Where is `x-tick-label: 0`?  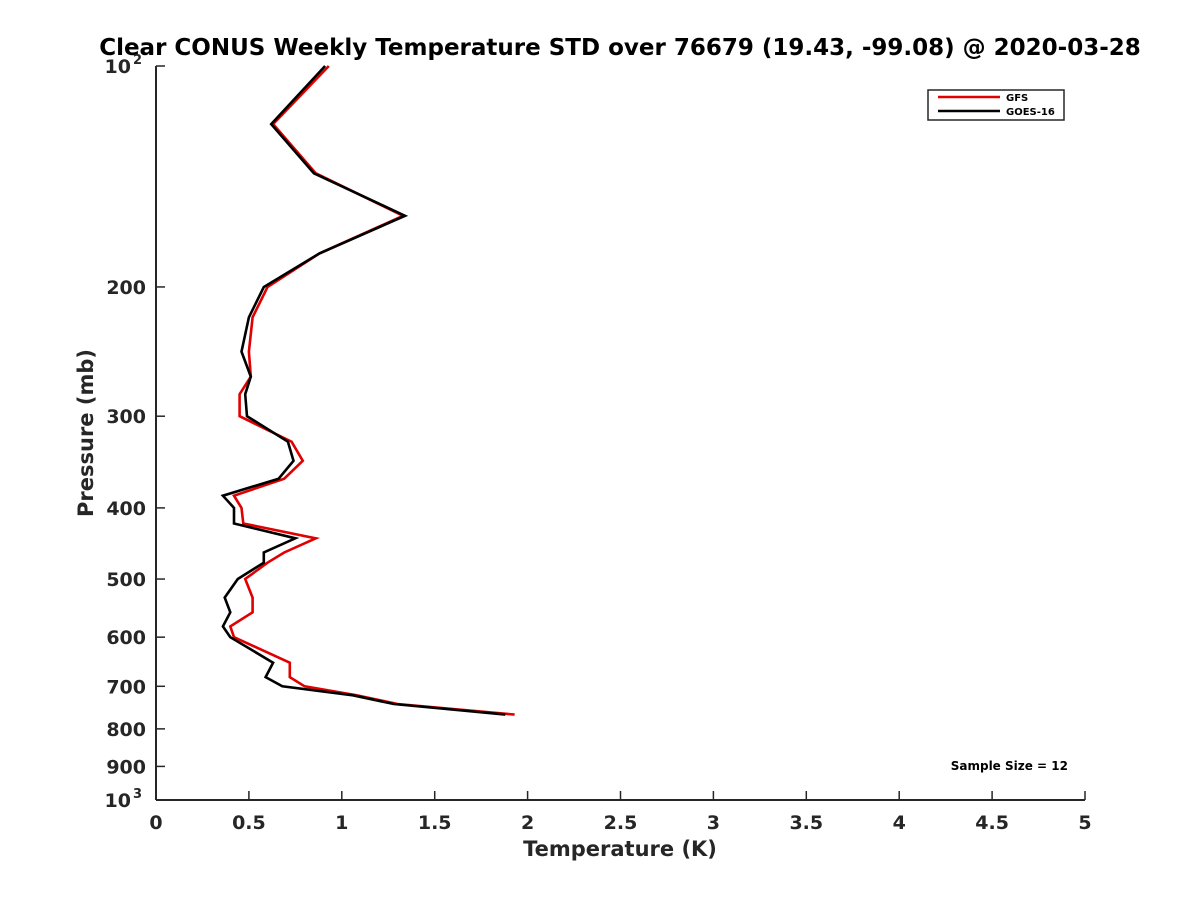 x-tick-label: 0 is located at coordinates (155, 823).